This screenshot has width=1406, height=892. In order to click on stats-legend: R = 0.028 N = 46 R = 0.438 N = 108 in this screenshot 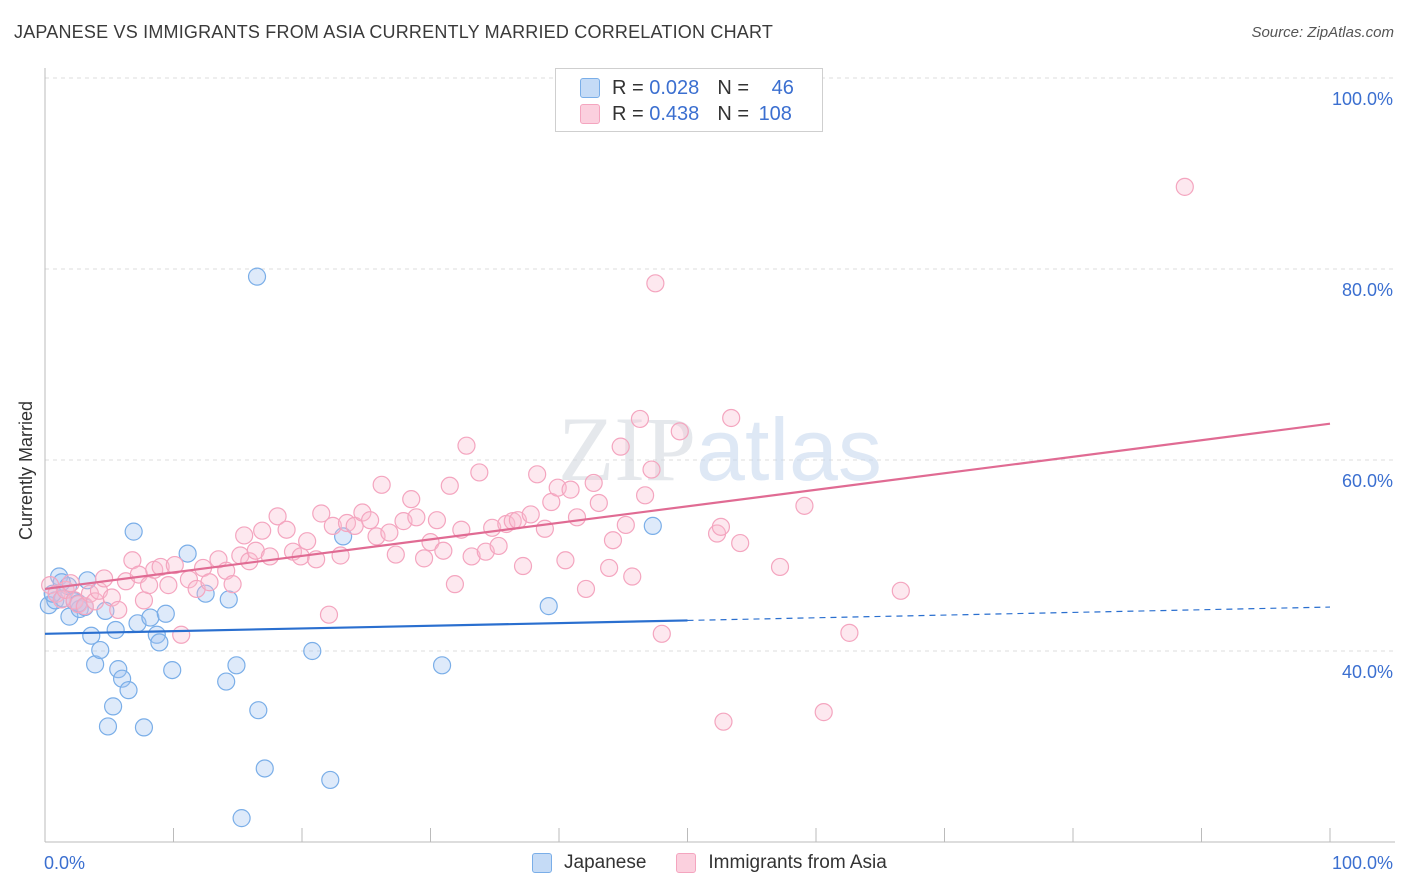, I will do `click(689, 100)`.